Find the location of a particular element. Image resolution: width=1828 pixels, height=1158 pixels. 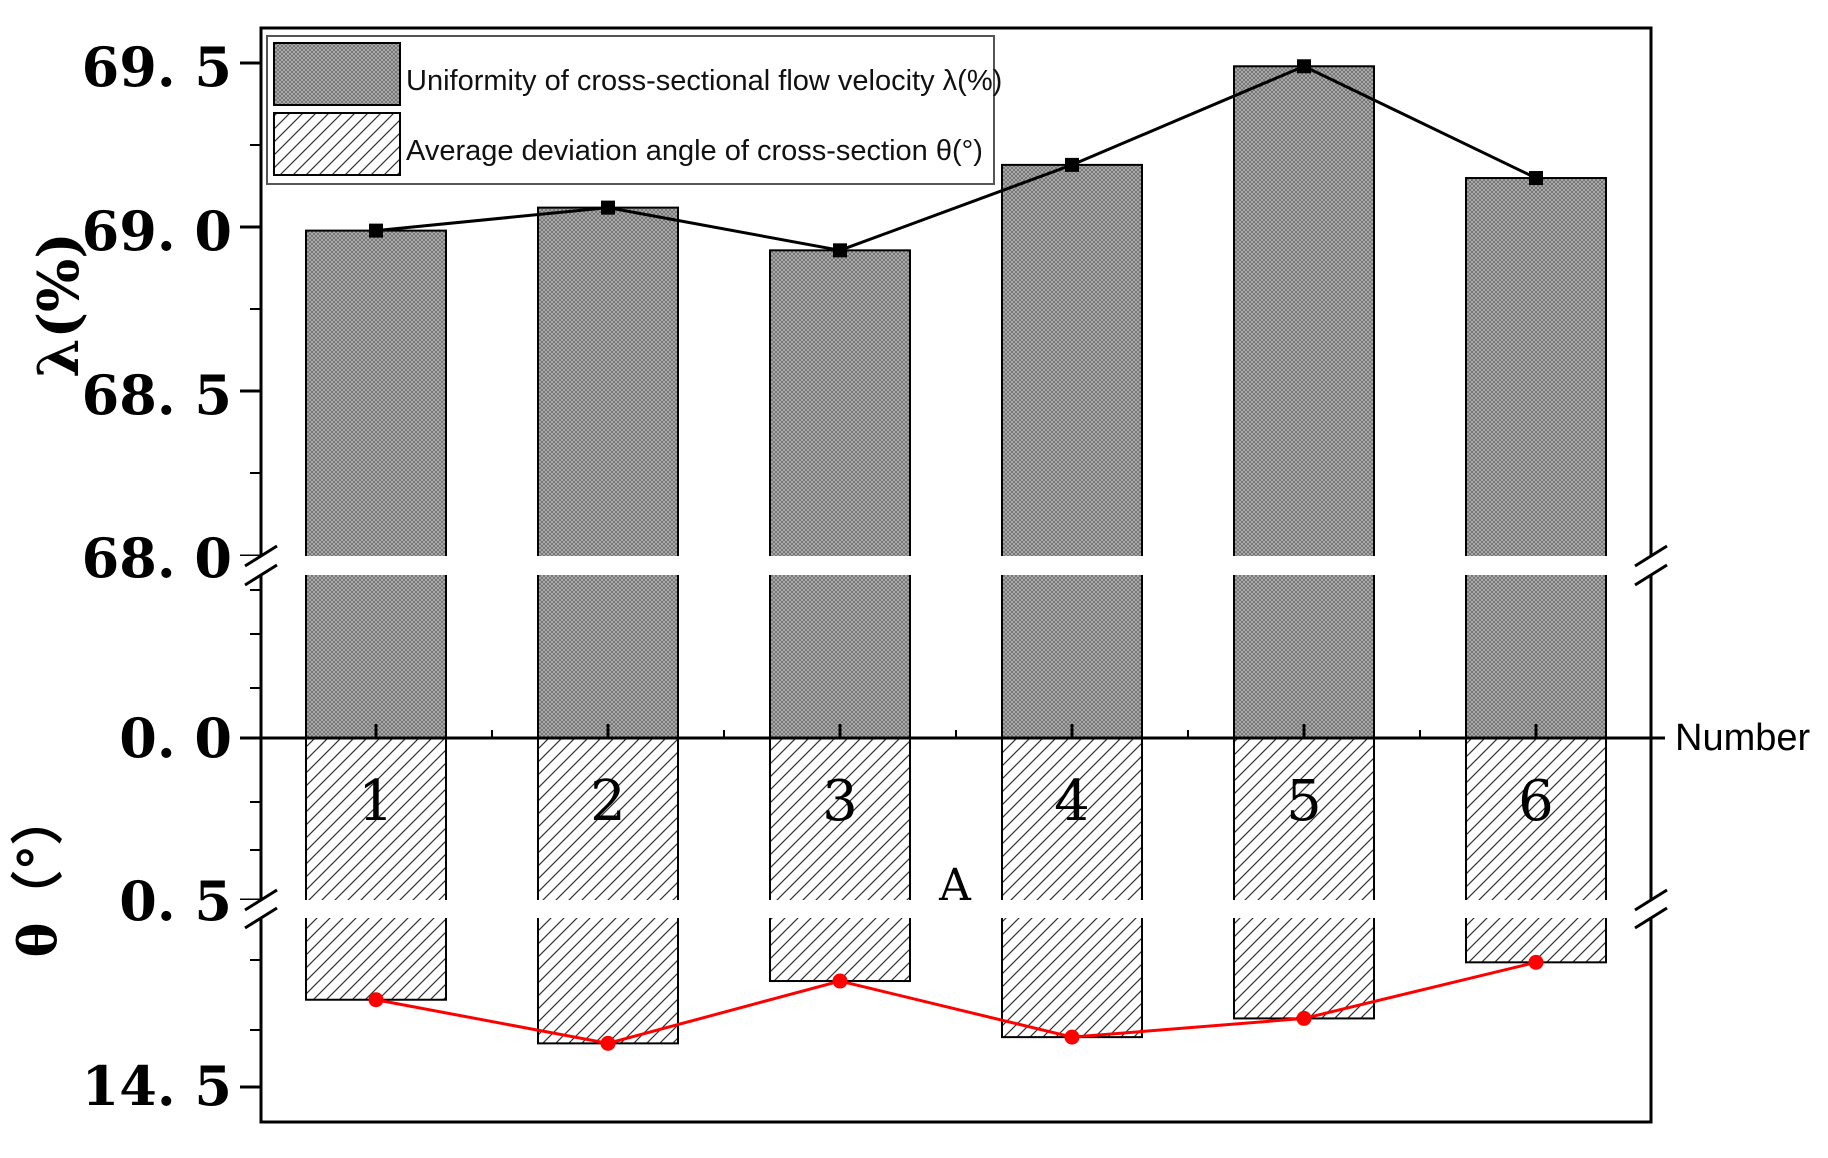

x-axis-title: Number is located at coordinates (1742, 738).